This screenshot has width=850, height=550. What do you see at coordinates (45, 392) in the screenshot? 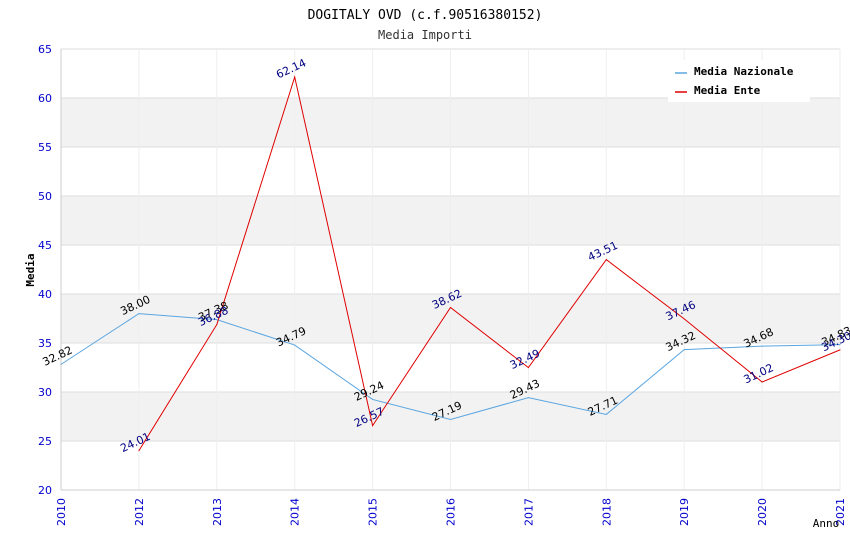
I see `y-tick-label: 30` at bounding box center [45, 392].